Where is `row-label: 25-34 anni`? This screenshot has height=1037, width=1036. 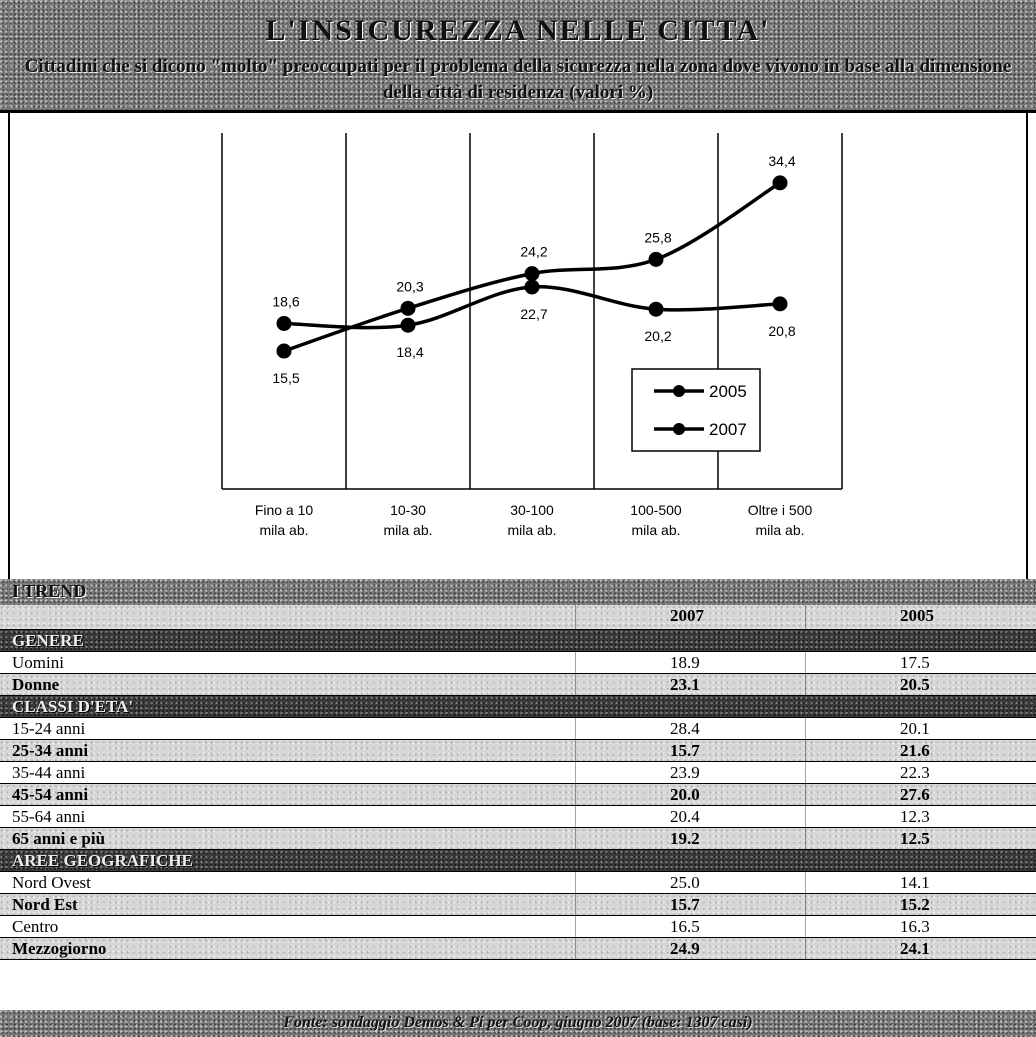 row-label: 25-34 anni is located at coordinates (50, 750).